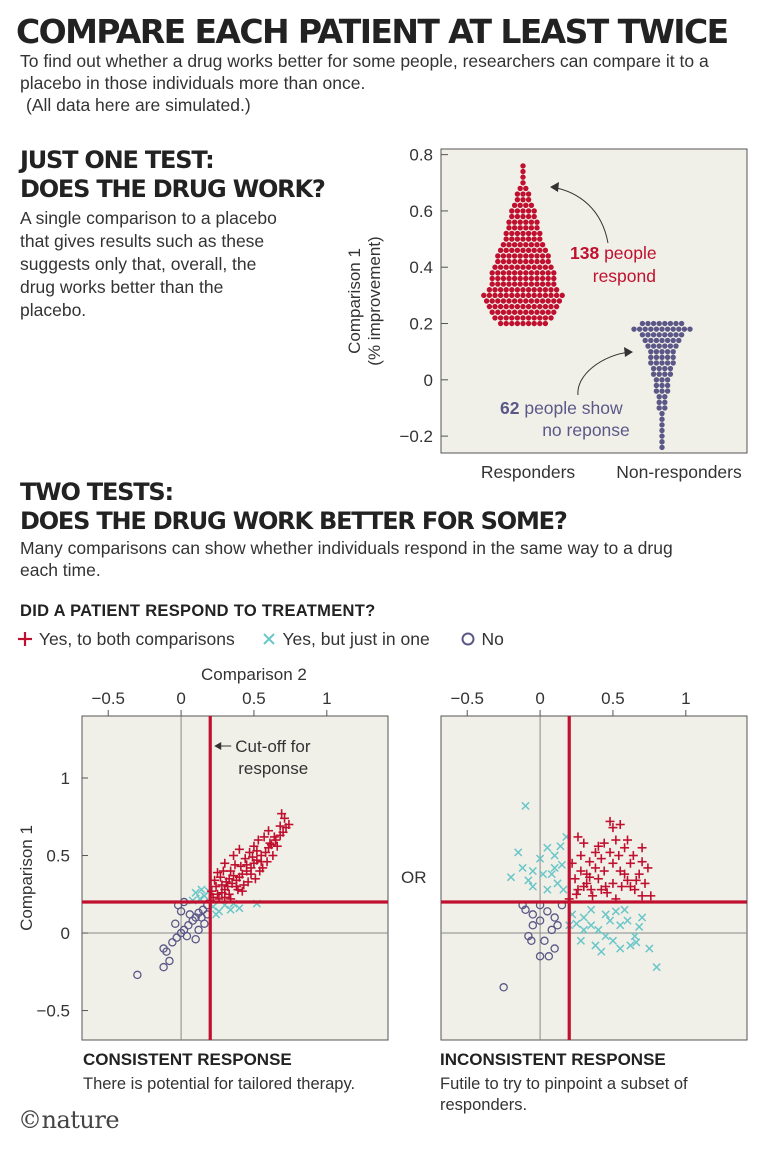 The width and height of the screenshot is (767, 1150). I want to click on inconsistent-title: INCONSISTENT RESPONSE, so click(553, 1059).